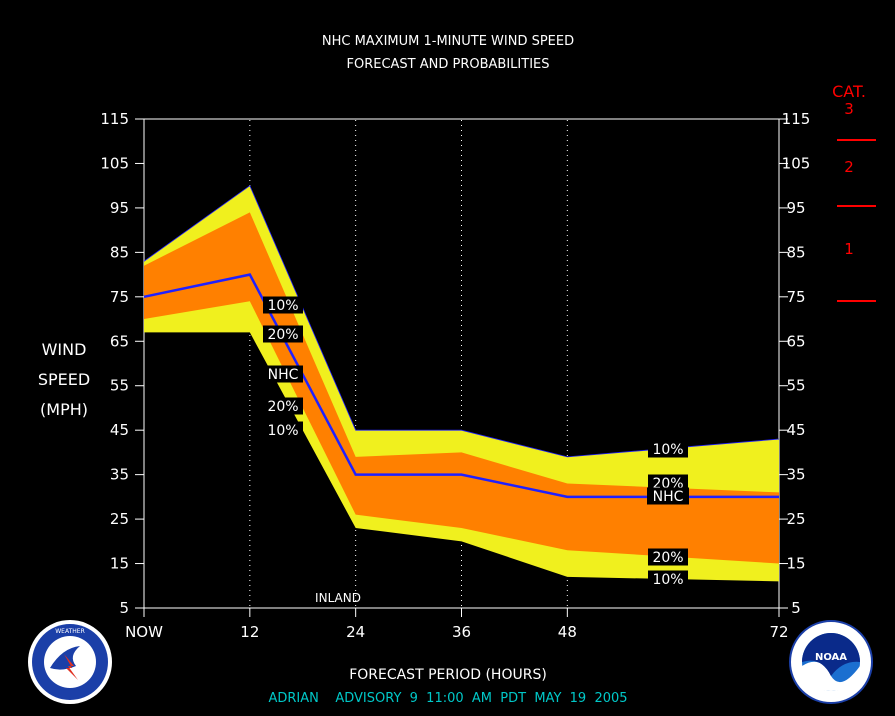 The height and width of the screenshot is (716, 895). I want to click on y-tick-label-right-105: 105, so click(796, 163).